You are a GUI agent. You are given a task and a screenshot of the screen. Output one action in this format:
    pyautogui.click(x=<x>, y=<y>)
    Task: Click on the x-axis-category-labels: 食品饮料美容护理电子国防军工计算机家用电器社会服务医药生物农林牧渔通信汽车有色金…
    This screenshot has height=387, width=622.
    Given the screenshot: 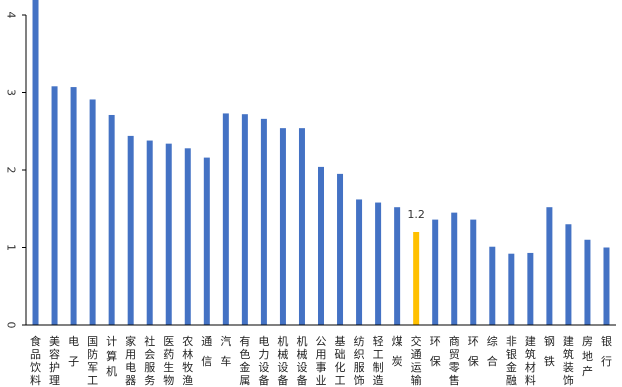 What is the action you would take?
    pyautogui.click(x=321, y=360)
    